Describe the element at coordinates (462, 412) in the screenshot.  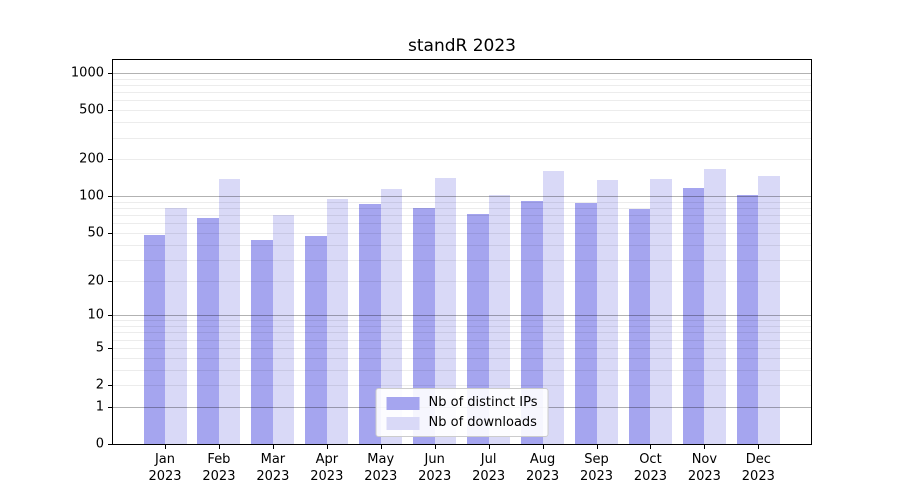
I see `legend: Nb of distinct IPs Nb of downloads` at that location.